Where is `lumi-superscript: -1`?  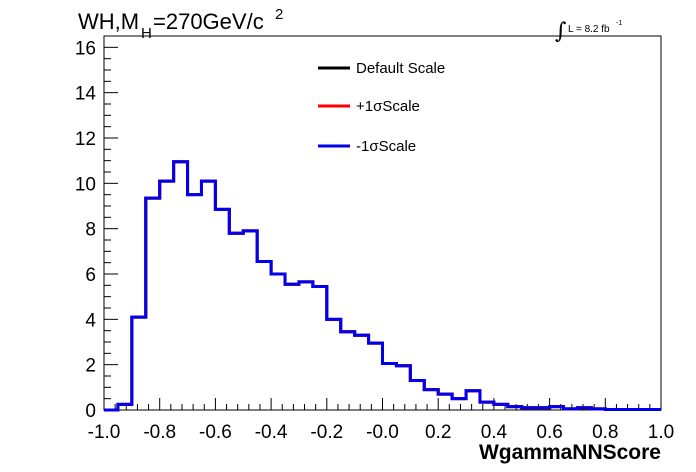
lumi-superscript: -1 is located at coordinates (619, 23).